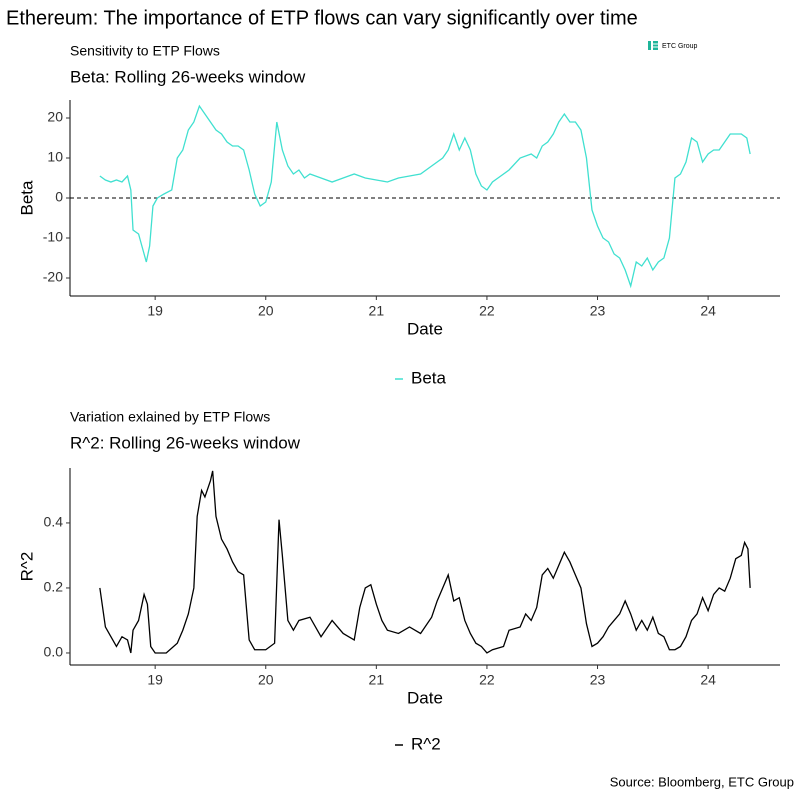 The width and height of the screenshot is (800, 800). What do you see at coordinates (26, 198) in the screenshot?
I see `y-axis-title: Beta` at bounding box center [26, 198].